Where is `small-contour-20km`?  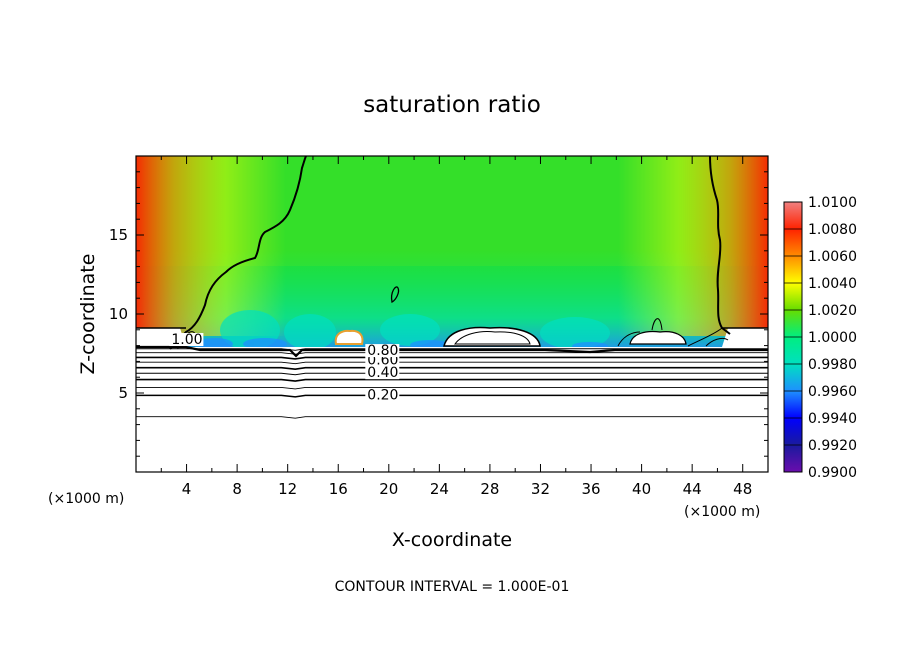 small-contour-20km is located at coordinates (395, 294).